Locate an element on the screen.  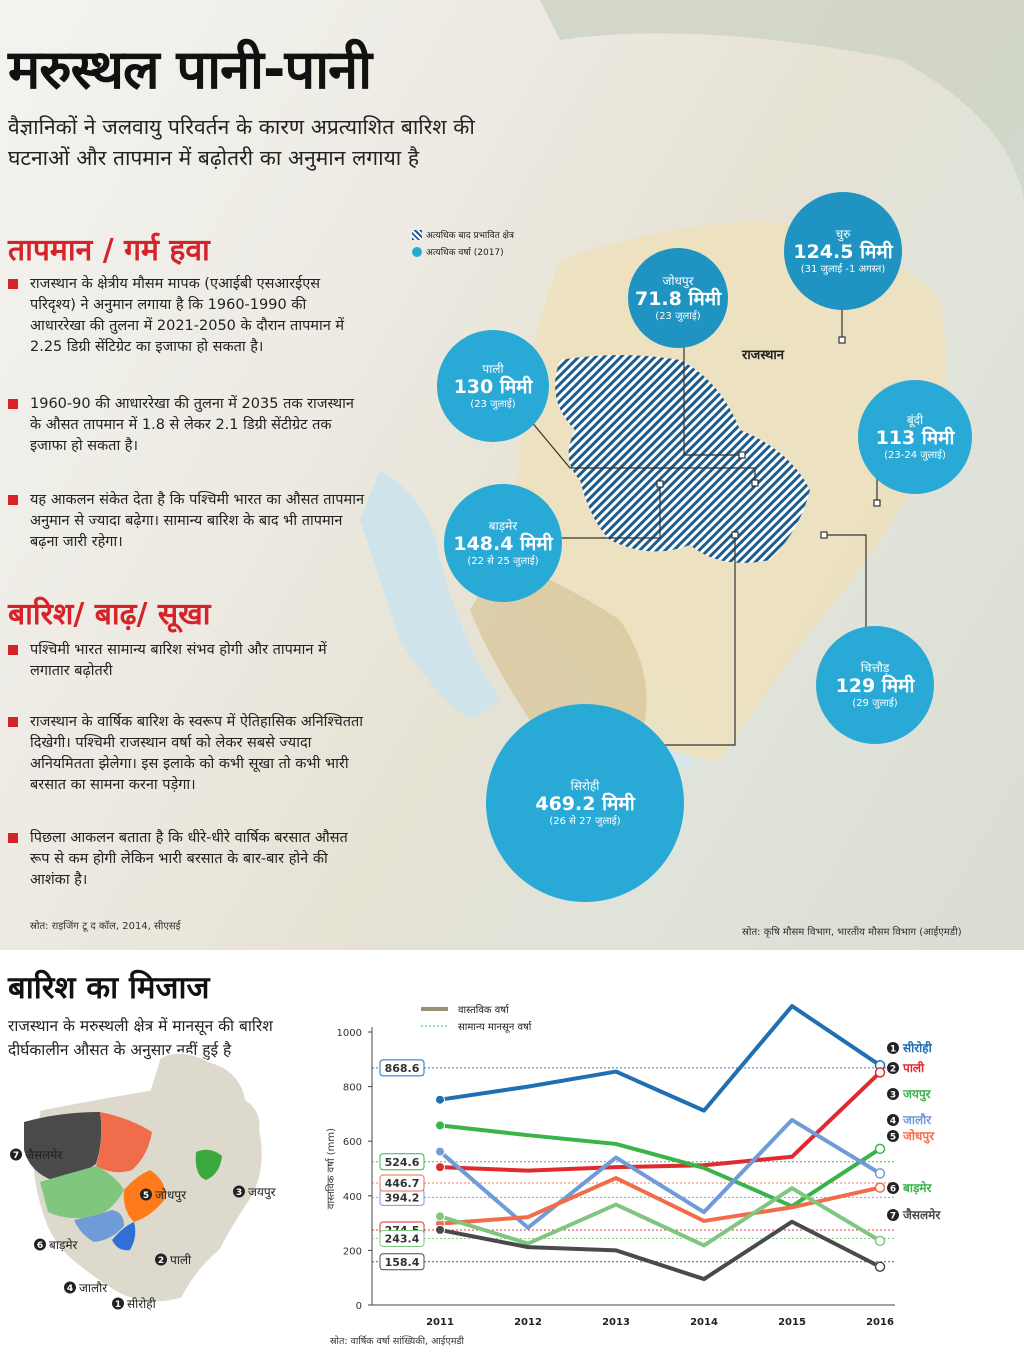
y-tick-label: 0 is located at coordinates (359, 1306).